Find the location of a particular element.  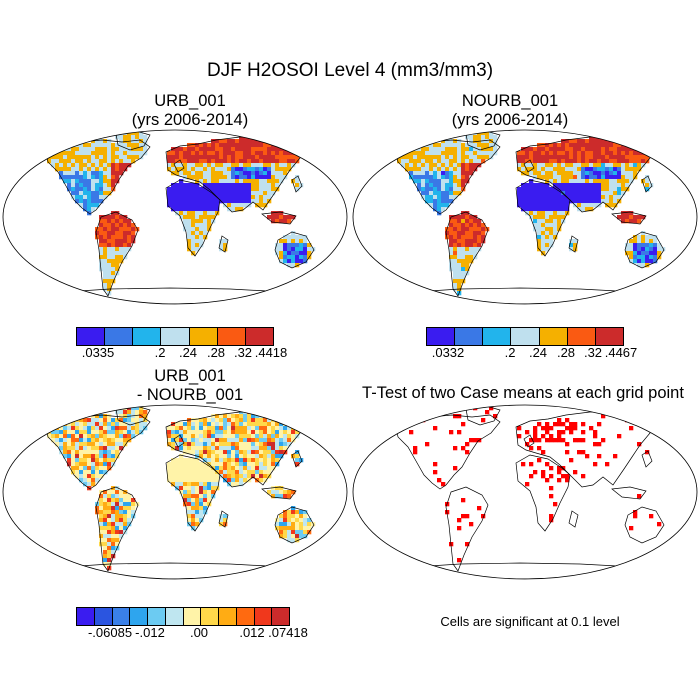

panel-title-line1: NOURB_001 is located at coordinates (510, 101).